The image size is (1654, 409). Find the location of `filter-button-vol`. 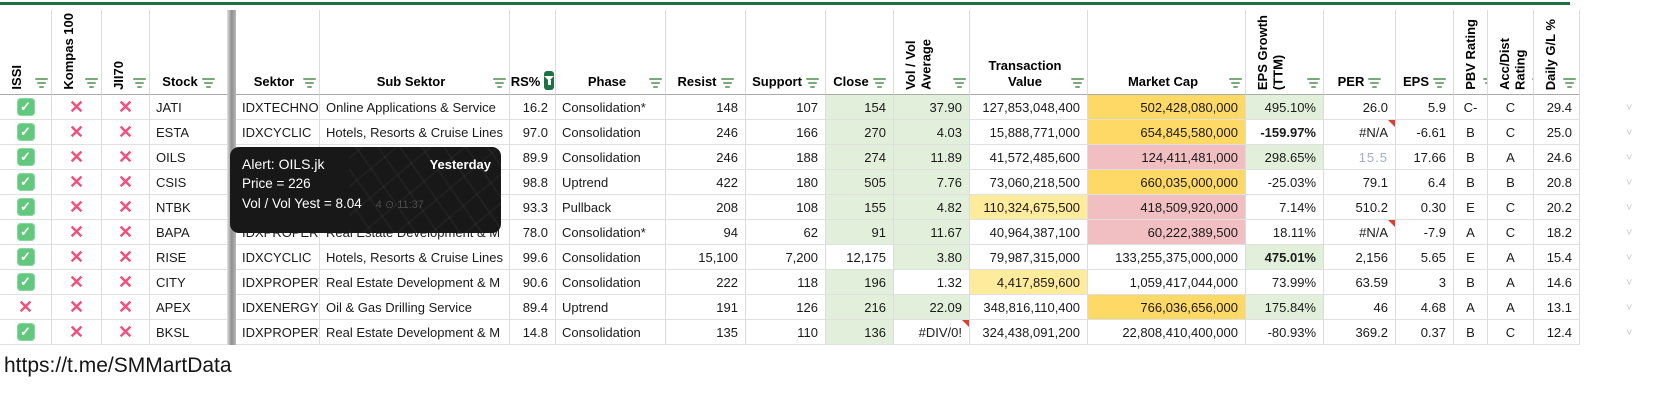

filter-button-vol is located at coordinates (959, 84).